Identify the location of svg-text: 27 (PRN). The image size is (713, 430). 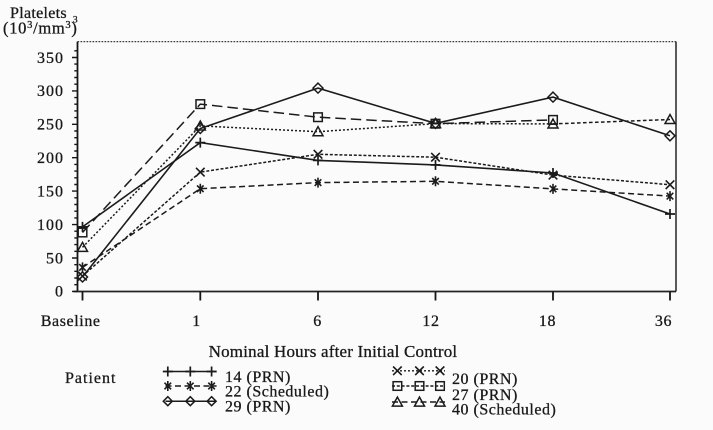
(485, 395).